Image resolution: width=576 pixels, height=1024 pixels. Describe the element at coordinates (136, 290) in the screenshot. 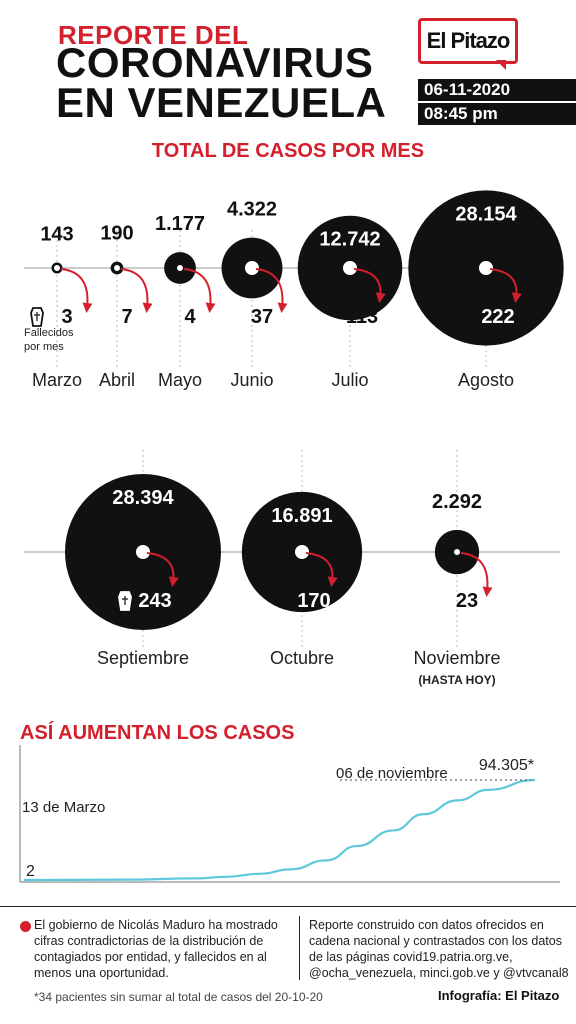

I see `arrow-abril` at that location.